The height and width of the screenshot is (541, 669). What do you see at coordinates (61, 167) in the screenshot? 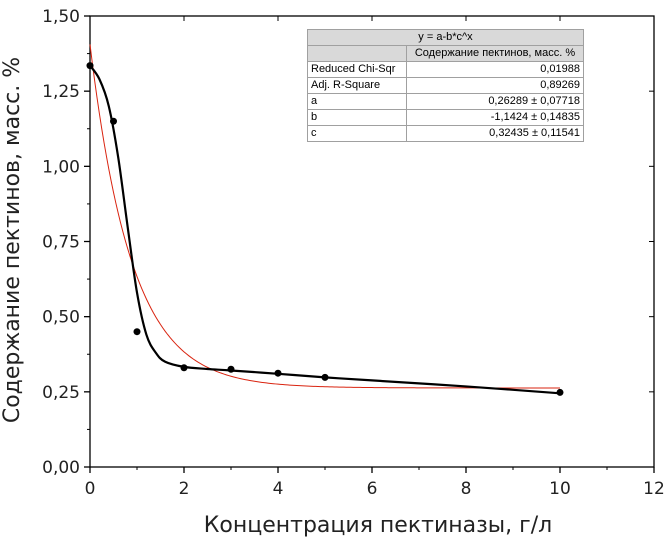
I see `y-tick-label: 1,00` at bounding box center [61, 167].